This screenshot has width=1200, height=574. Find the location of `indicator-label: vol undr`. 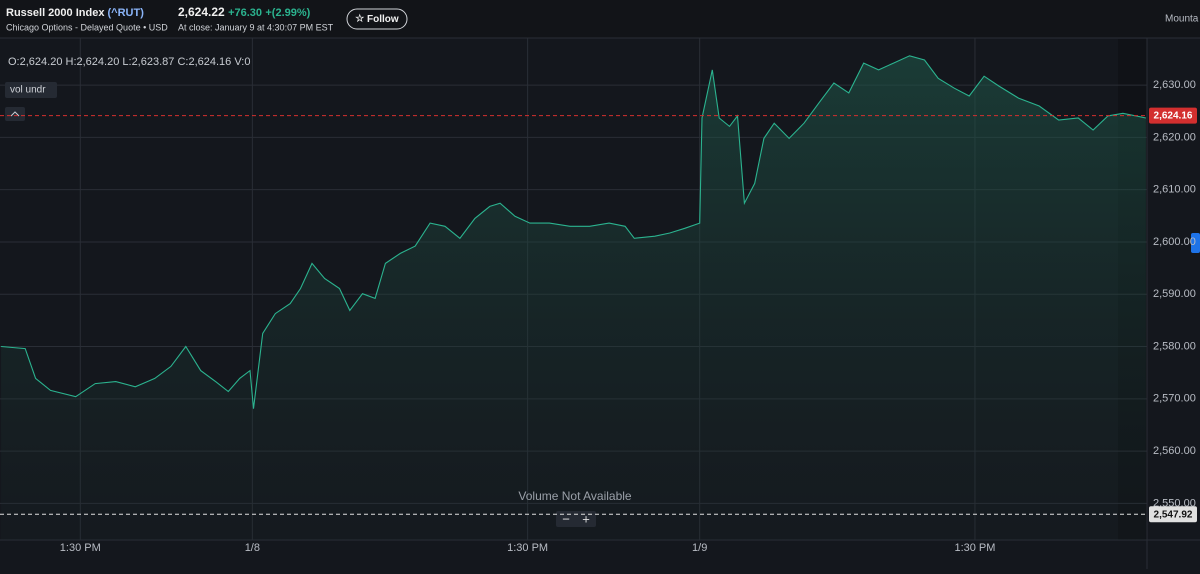

indicator-label: vol undr is located at coordinates (28, 90).